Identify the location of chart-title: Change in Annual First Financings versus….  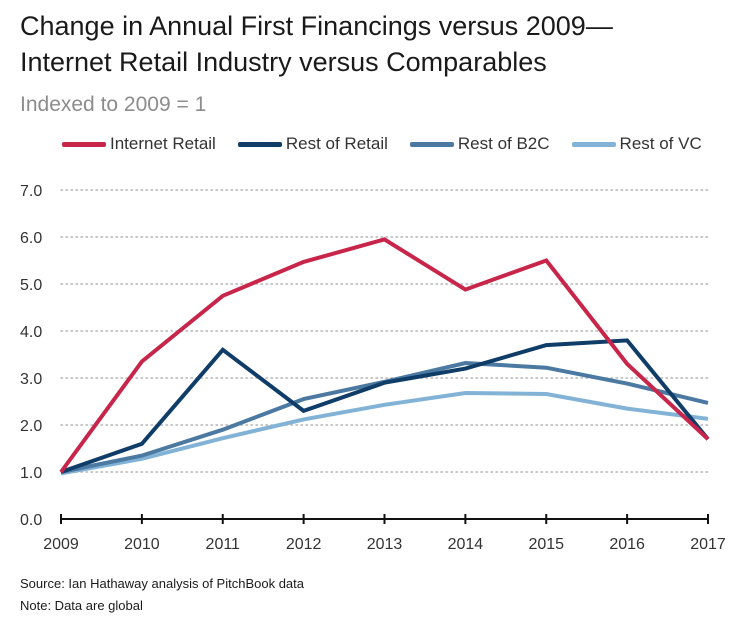
(316, 44).